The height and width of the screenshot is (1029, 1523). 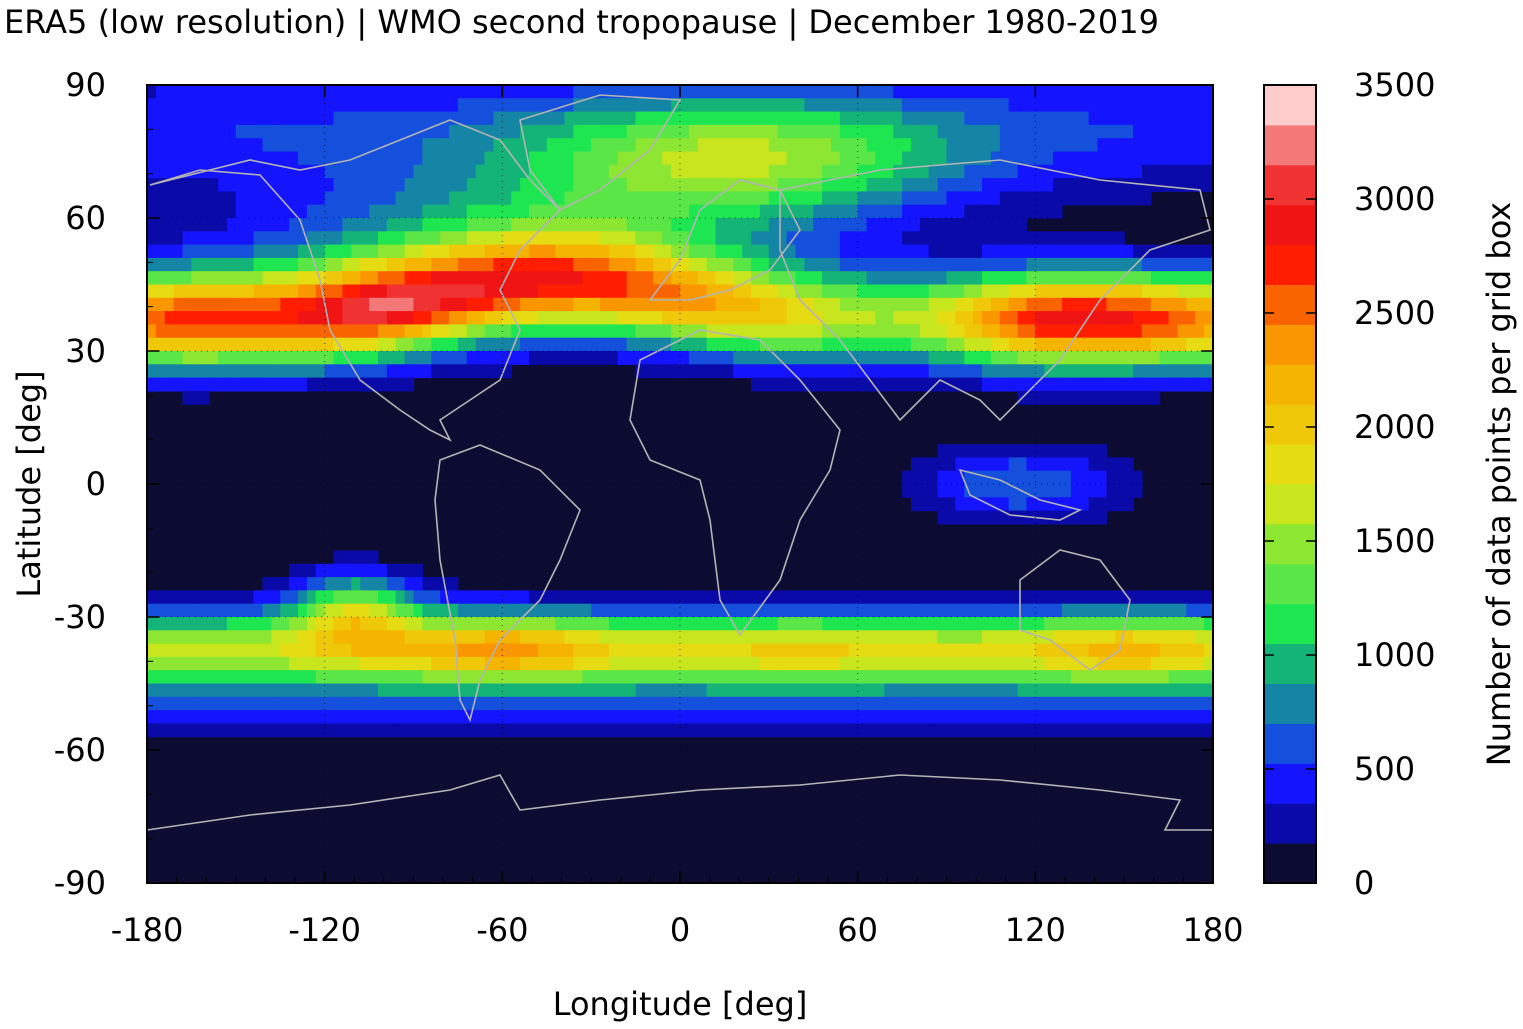 I want to click on colorbar-label: Number of data points per grid box, so click(x=1499, y=484).